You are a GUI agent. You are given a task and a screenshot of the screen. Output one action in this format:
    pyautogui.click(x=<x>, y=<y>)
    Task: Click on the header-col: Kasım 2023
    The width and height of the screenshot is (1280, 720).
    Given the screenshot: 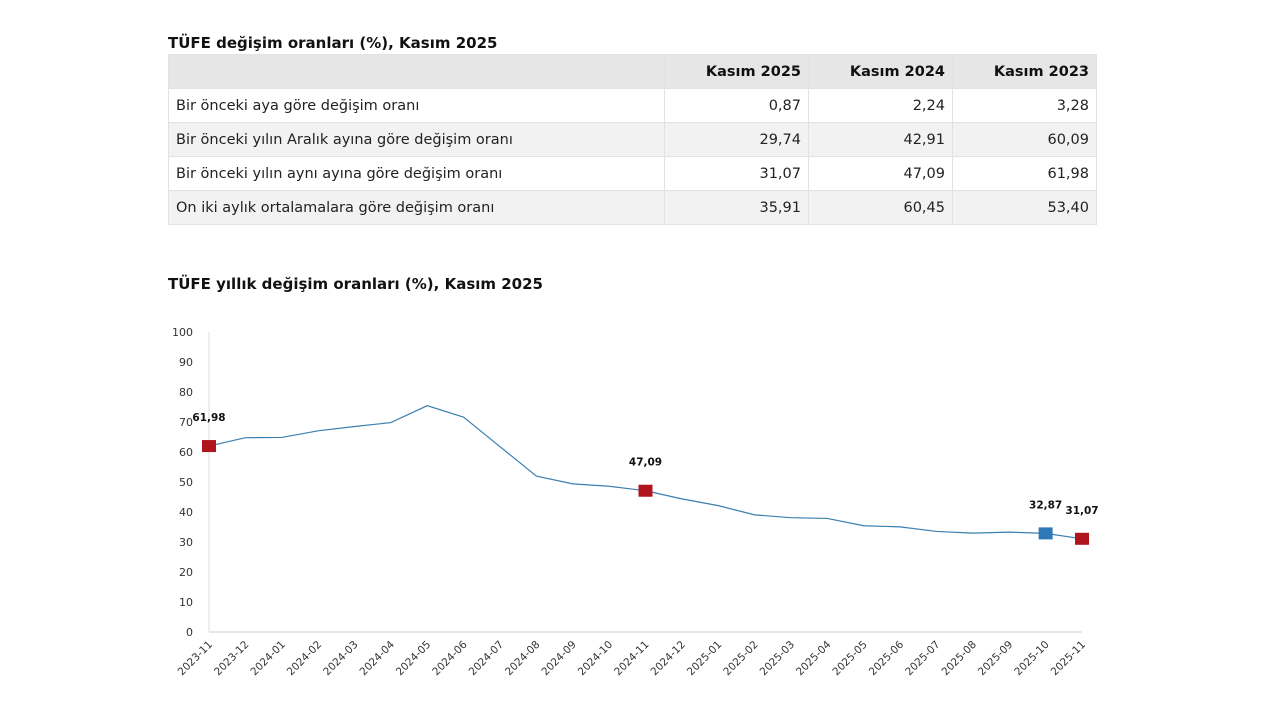 What is the action you would take?
    pyautogui.click(x=1024, y=71)
    